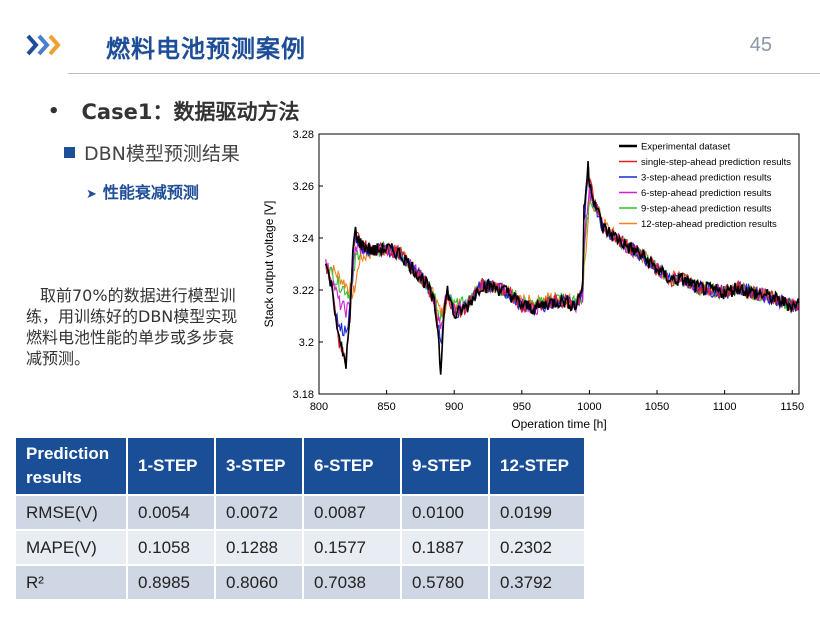  I want to click on page-number: 45, so click(760, 45).